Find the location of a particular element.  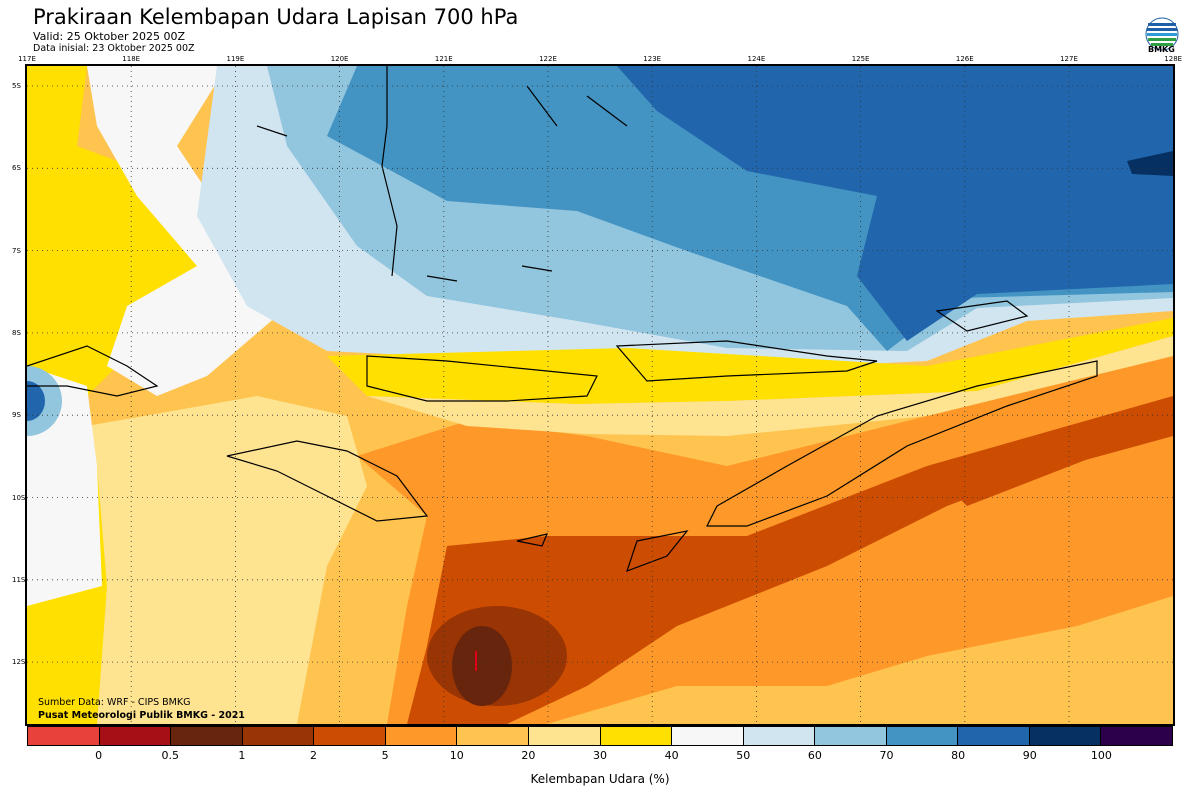

lon-label: 126E is located at coordinates (964, 59).